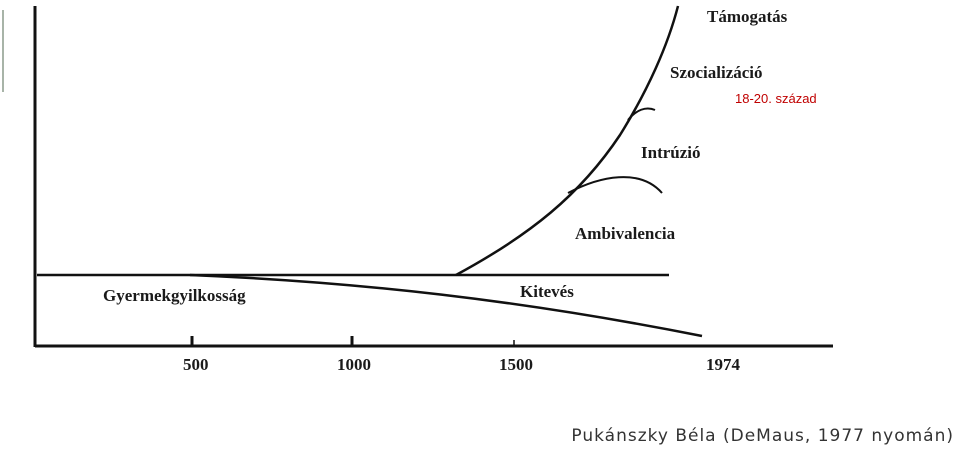 The image size is (960, 456). I want to click on exposure-curve, so click(446, 305).